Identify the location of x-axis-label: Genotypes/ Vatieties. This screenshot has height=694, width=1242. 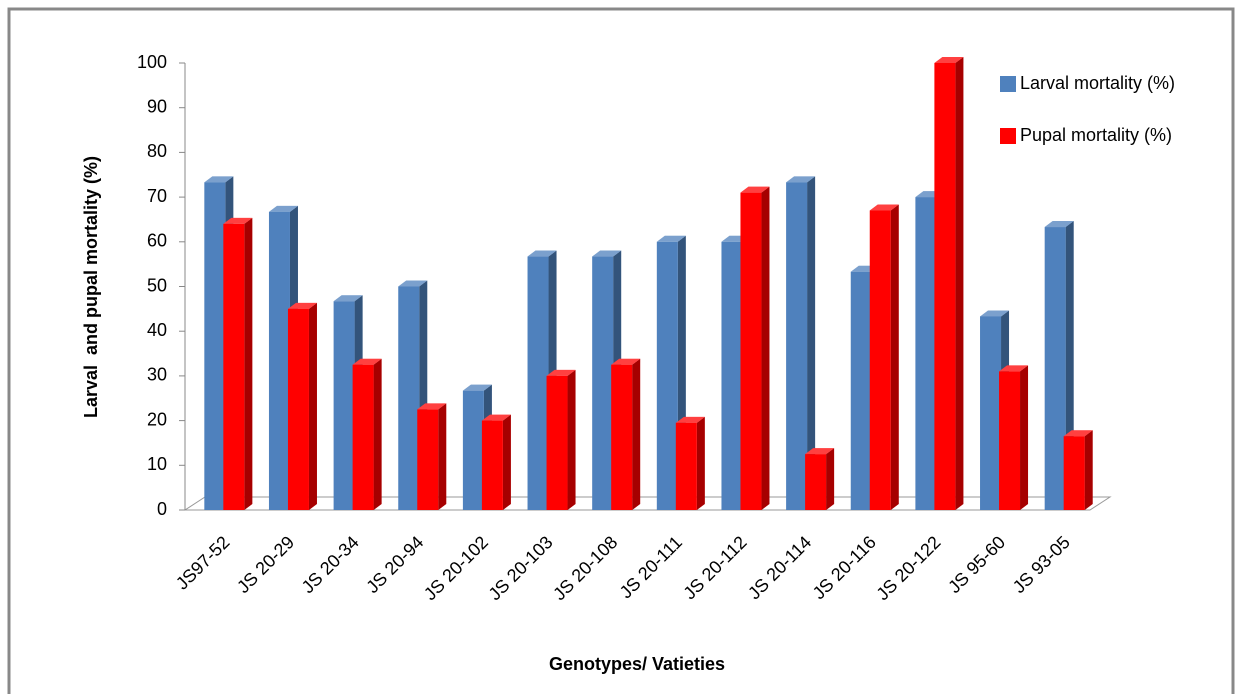
(637, 664).